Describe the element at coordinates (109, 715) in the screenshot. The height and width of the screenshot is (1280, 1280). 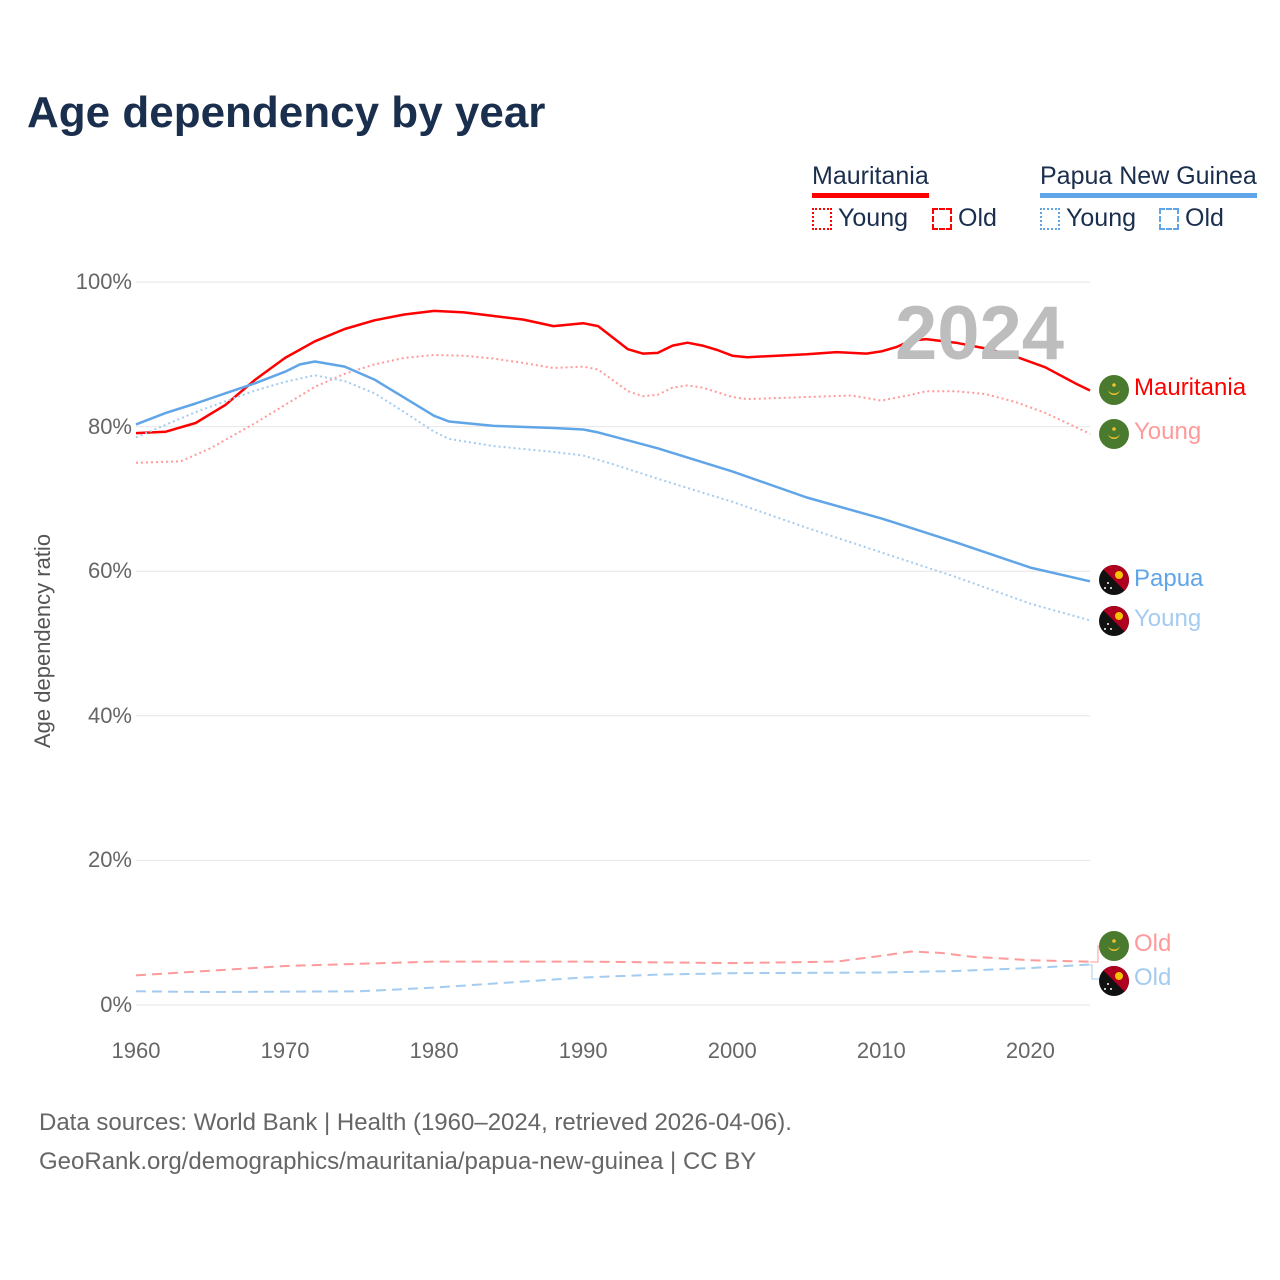
I see `y-tick-label: 40%` at that location.